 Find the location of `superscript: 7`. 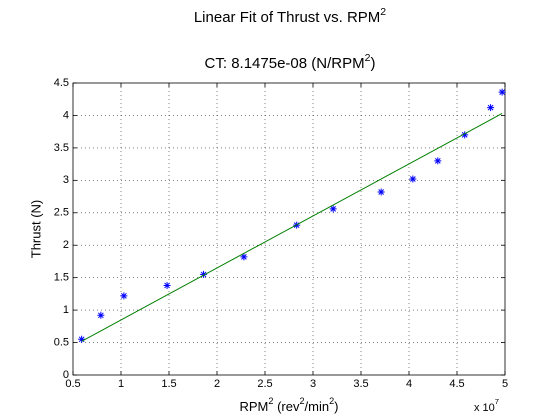

superscript: 7 is located at coordinates (497, 401).